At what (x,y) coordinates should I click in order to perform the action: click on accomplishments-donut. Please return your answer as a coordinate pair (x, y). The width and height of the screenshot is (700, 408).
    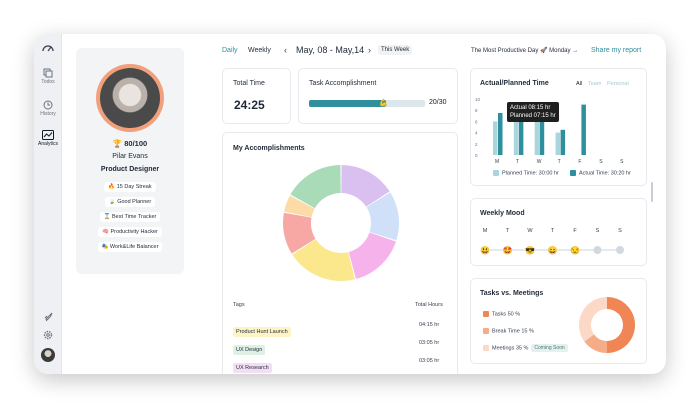
    Looking at the image, I should click on (341, 223).